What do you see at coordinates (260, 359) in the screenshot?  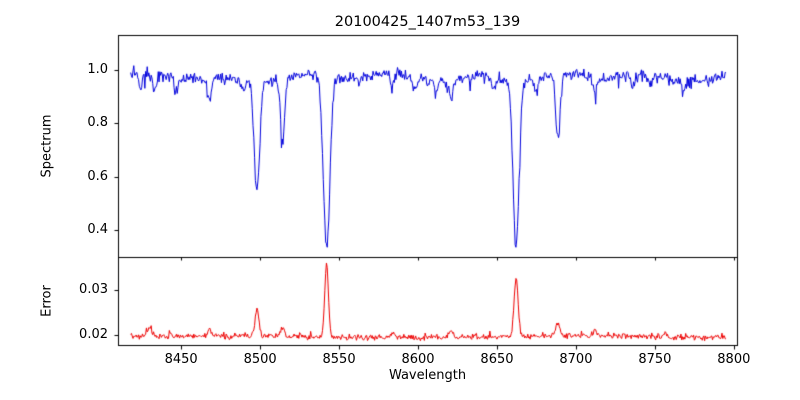 I see `x-tick-label: 8500` at bounding box center [260, 359].